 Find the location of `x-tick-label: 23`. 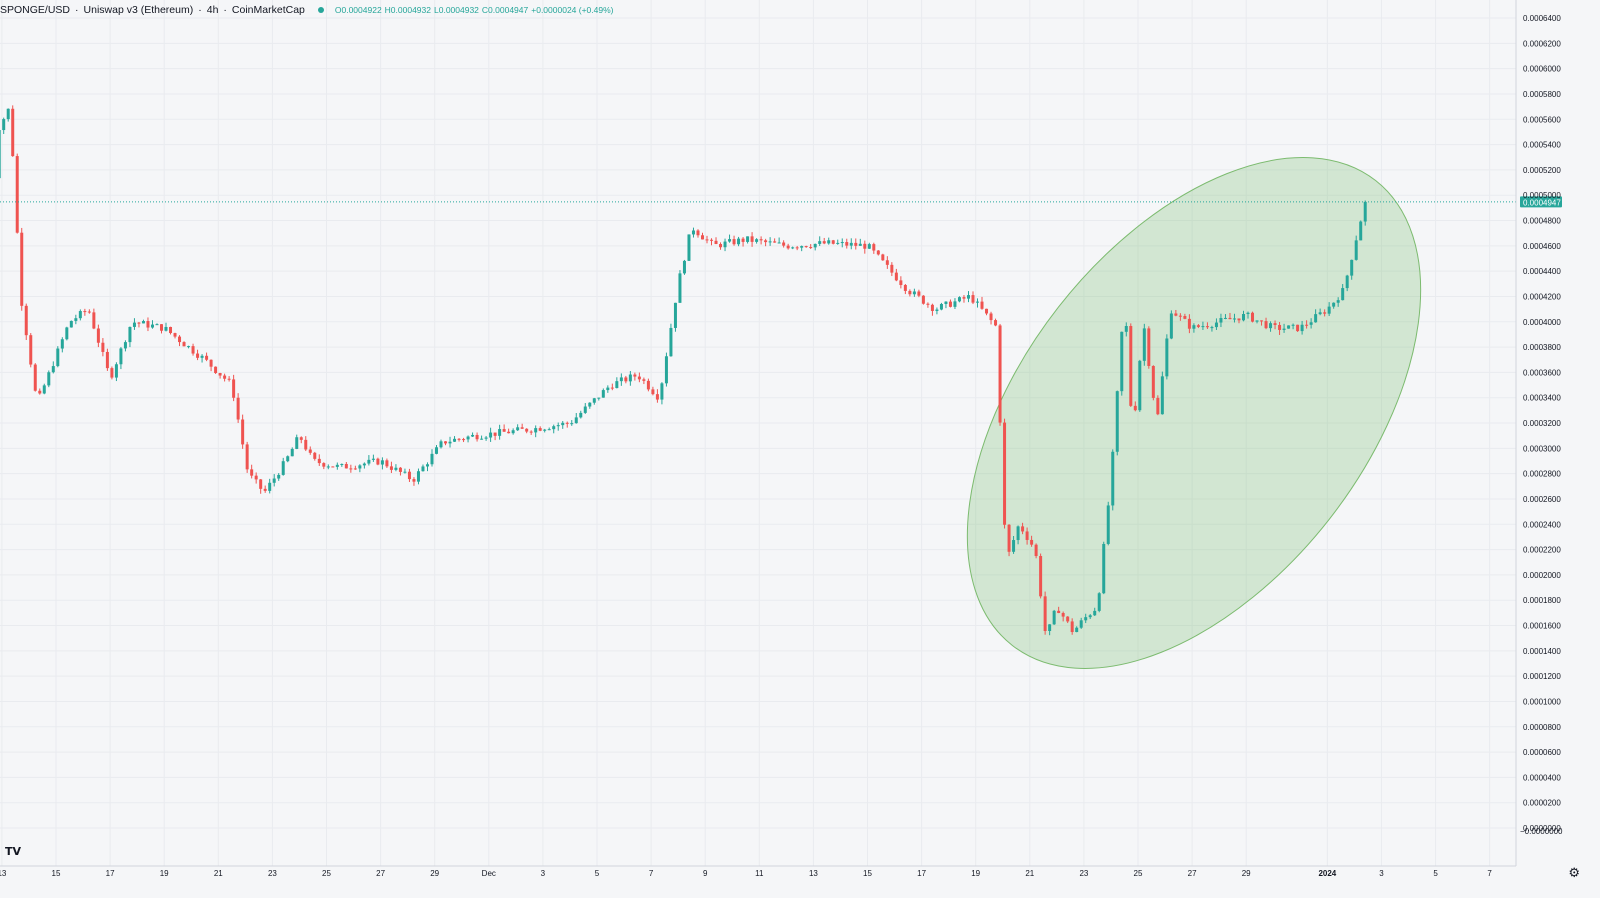

x-tick-label: 23 is located at coordinates (1083, 873).